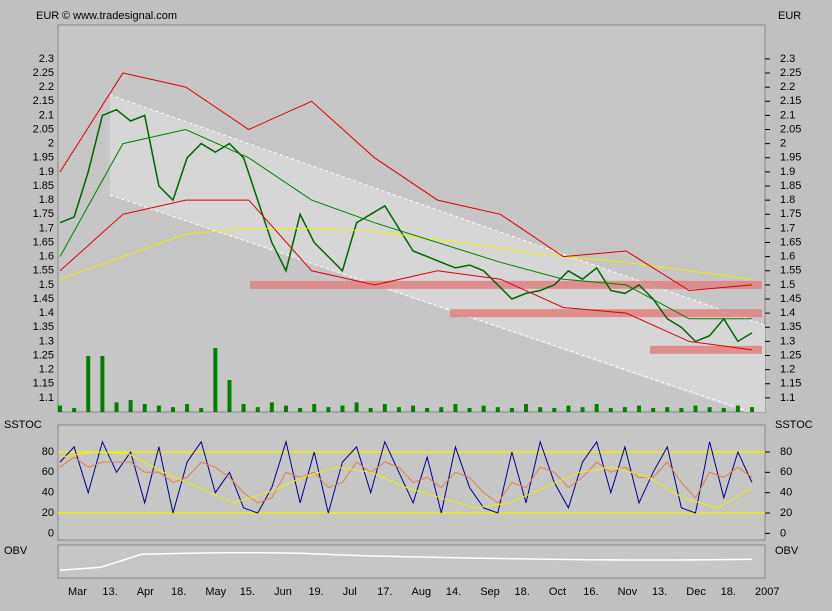 This screenshot has height=611, width=832. I want to click on x-tick-label: 2007, so click(767, 592).